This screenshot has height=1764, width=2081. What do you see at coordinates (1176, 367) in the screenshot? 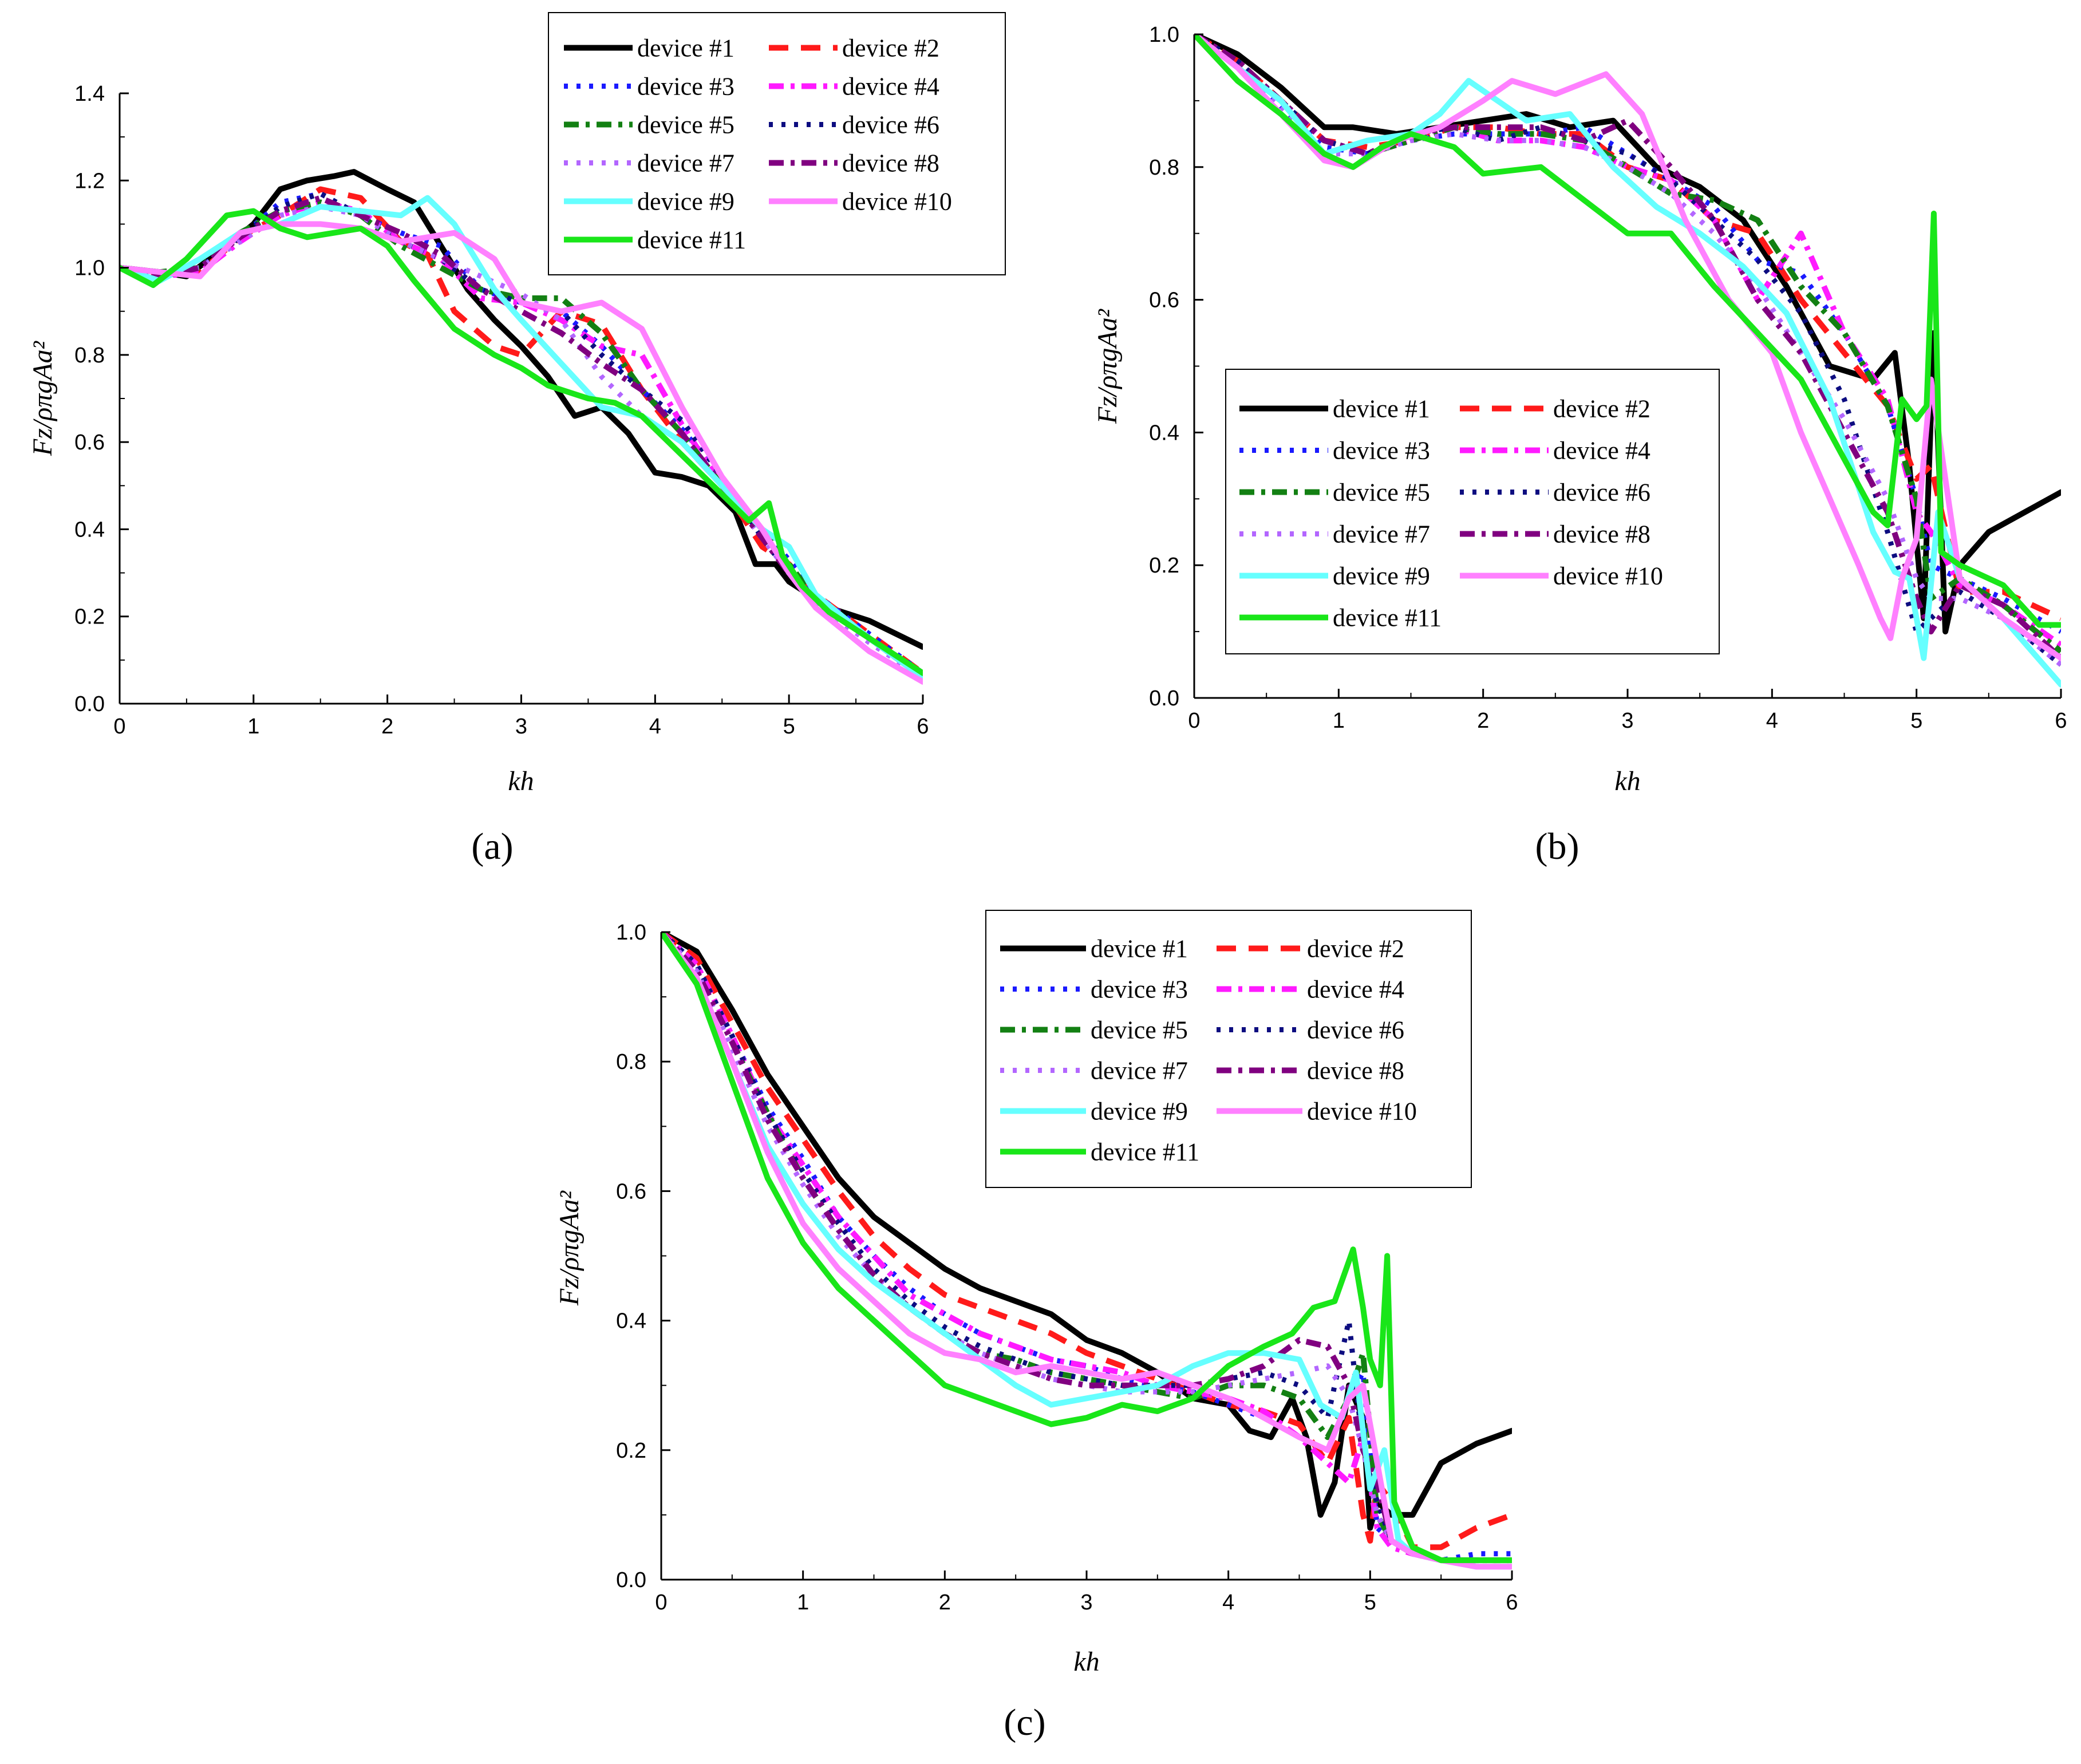
I see `y-ticks-b: 0.0 0.2 0.4 0.6 0.8 1.0` at bounding box center [1176, 367].